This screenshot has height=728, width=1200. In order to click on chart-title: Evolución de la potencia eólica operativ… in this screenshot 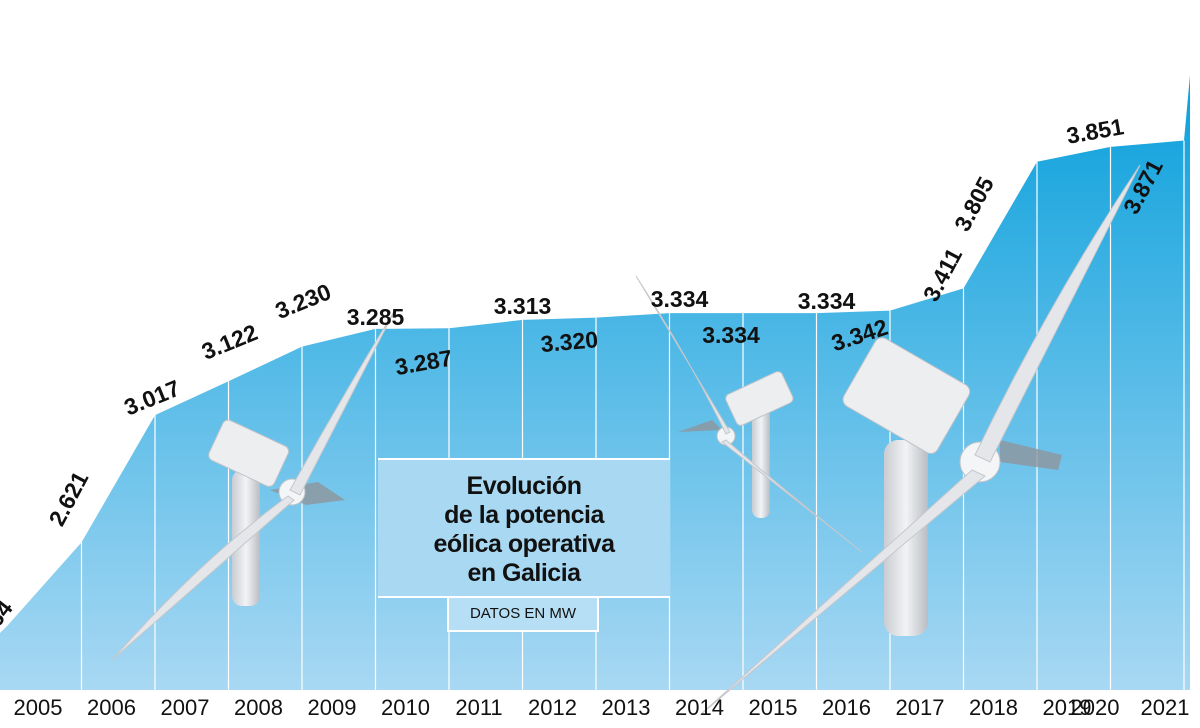, I will do `click(524, 528)`.